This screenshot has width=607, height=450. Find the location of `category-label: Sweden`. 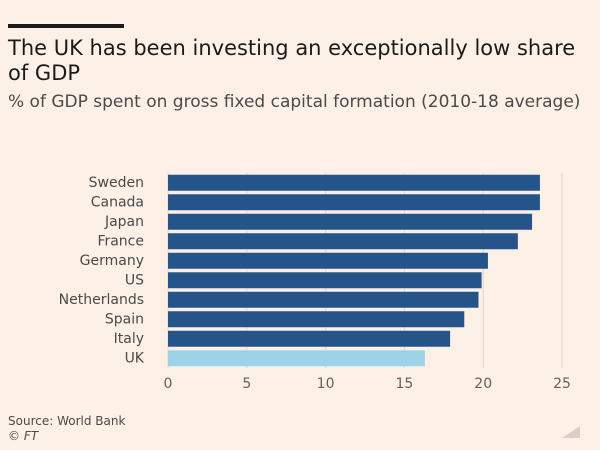

category-label: Sweden is located at coordinates (116, 183).